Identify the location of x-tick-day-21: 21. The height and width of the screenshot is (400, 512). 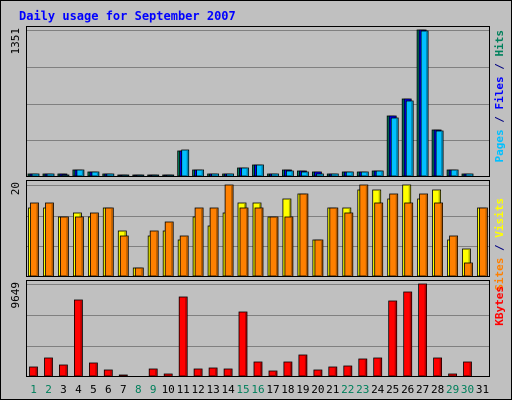
(332, 389).